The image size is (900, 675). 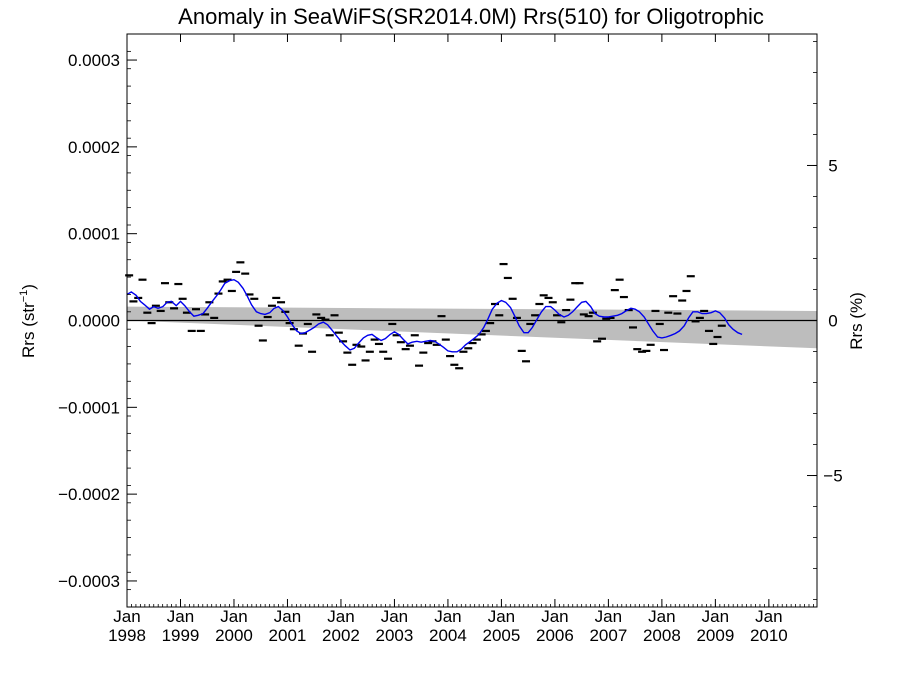 I want to click on x-tick-label-year: 1998, so click(x=127, y=635).